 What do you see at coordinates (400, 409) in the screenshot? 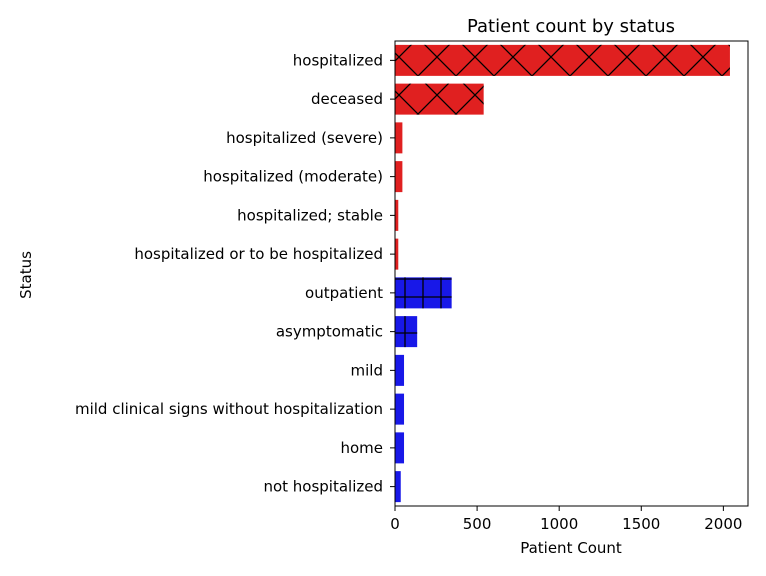
I see `bar-mild-clinical-signs-without-hospitalization` at bounding box center [400, 409].